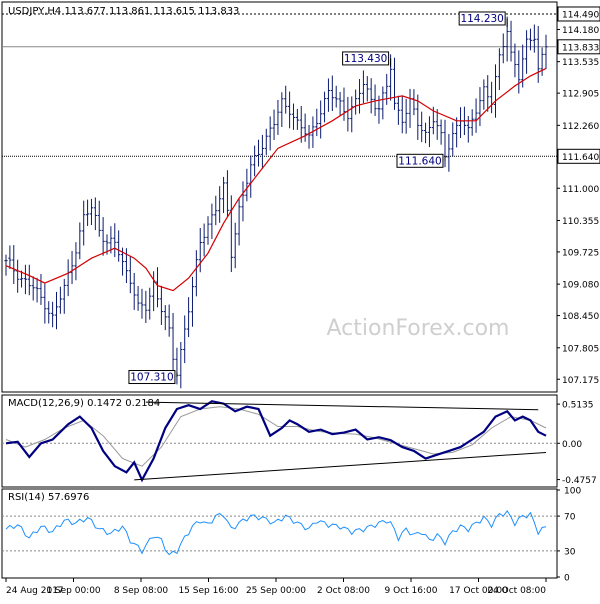 The image size is (600, 604). Describe the element at coordinates (580, 158) in the screenshot. I see `price-tick-label: 111.640` at that location.